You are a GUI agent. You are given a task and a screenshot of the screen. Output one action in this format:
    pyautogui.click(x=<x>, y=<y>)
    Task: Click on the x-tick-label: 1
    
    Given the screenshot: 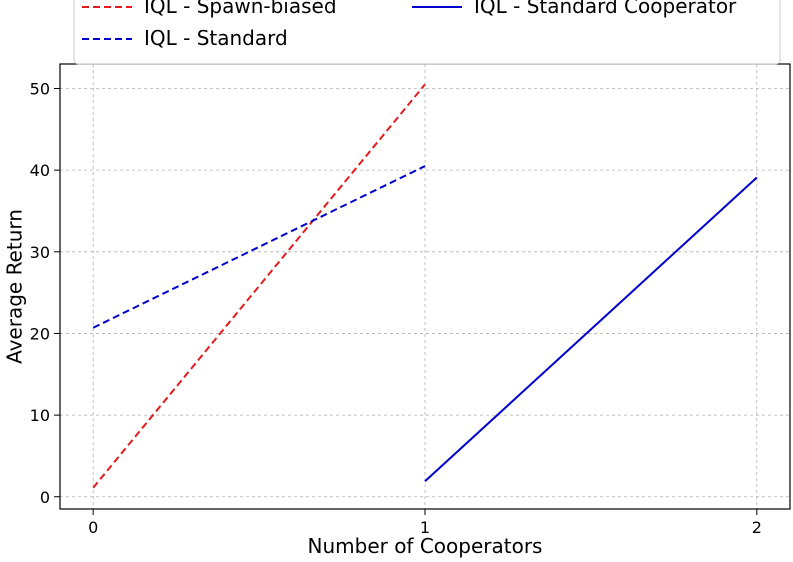 What is the action you would take?
    pyautogui.click(x=425, y=527)
    